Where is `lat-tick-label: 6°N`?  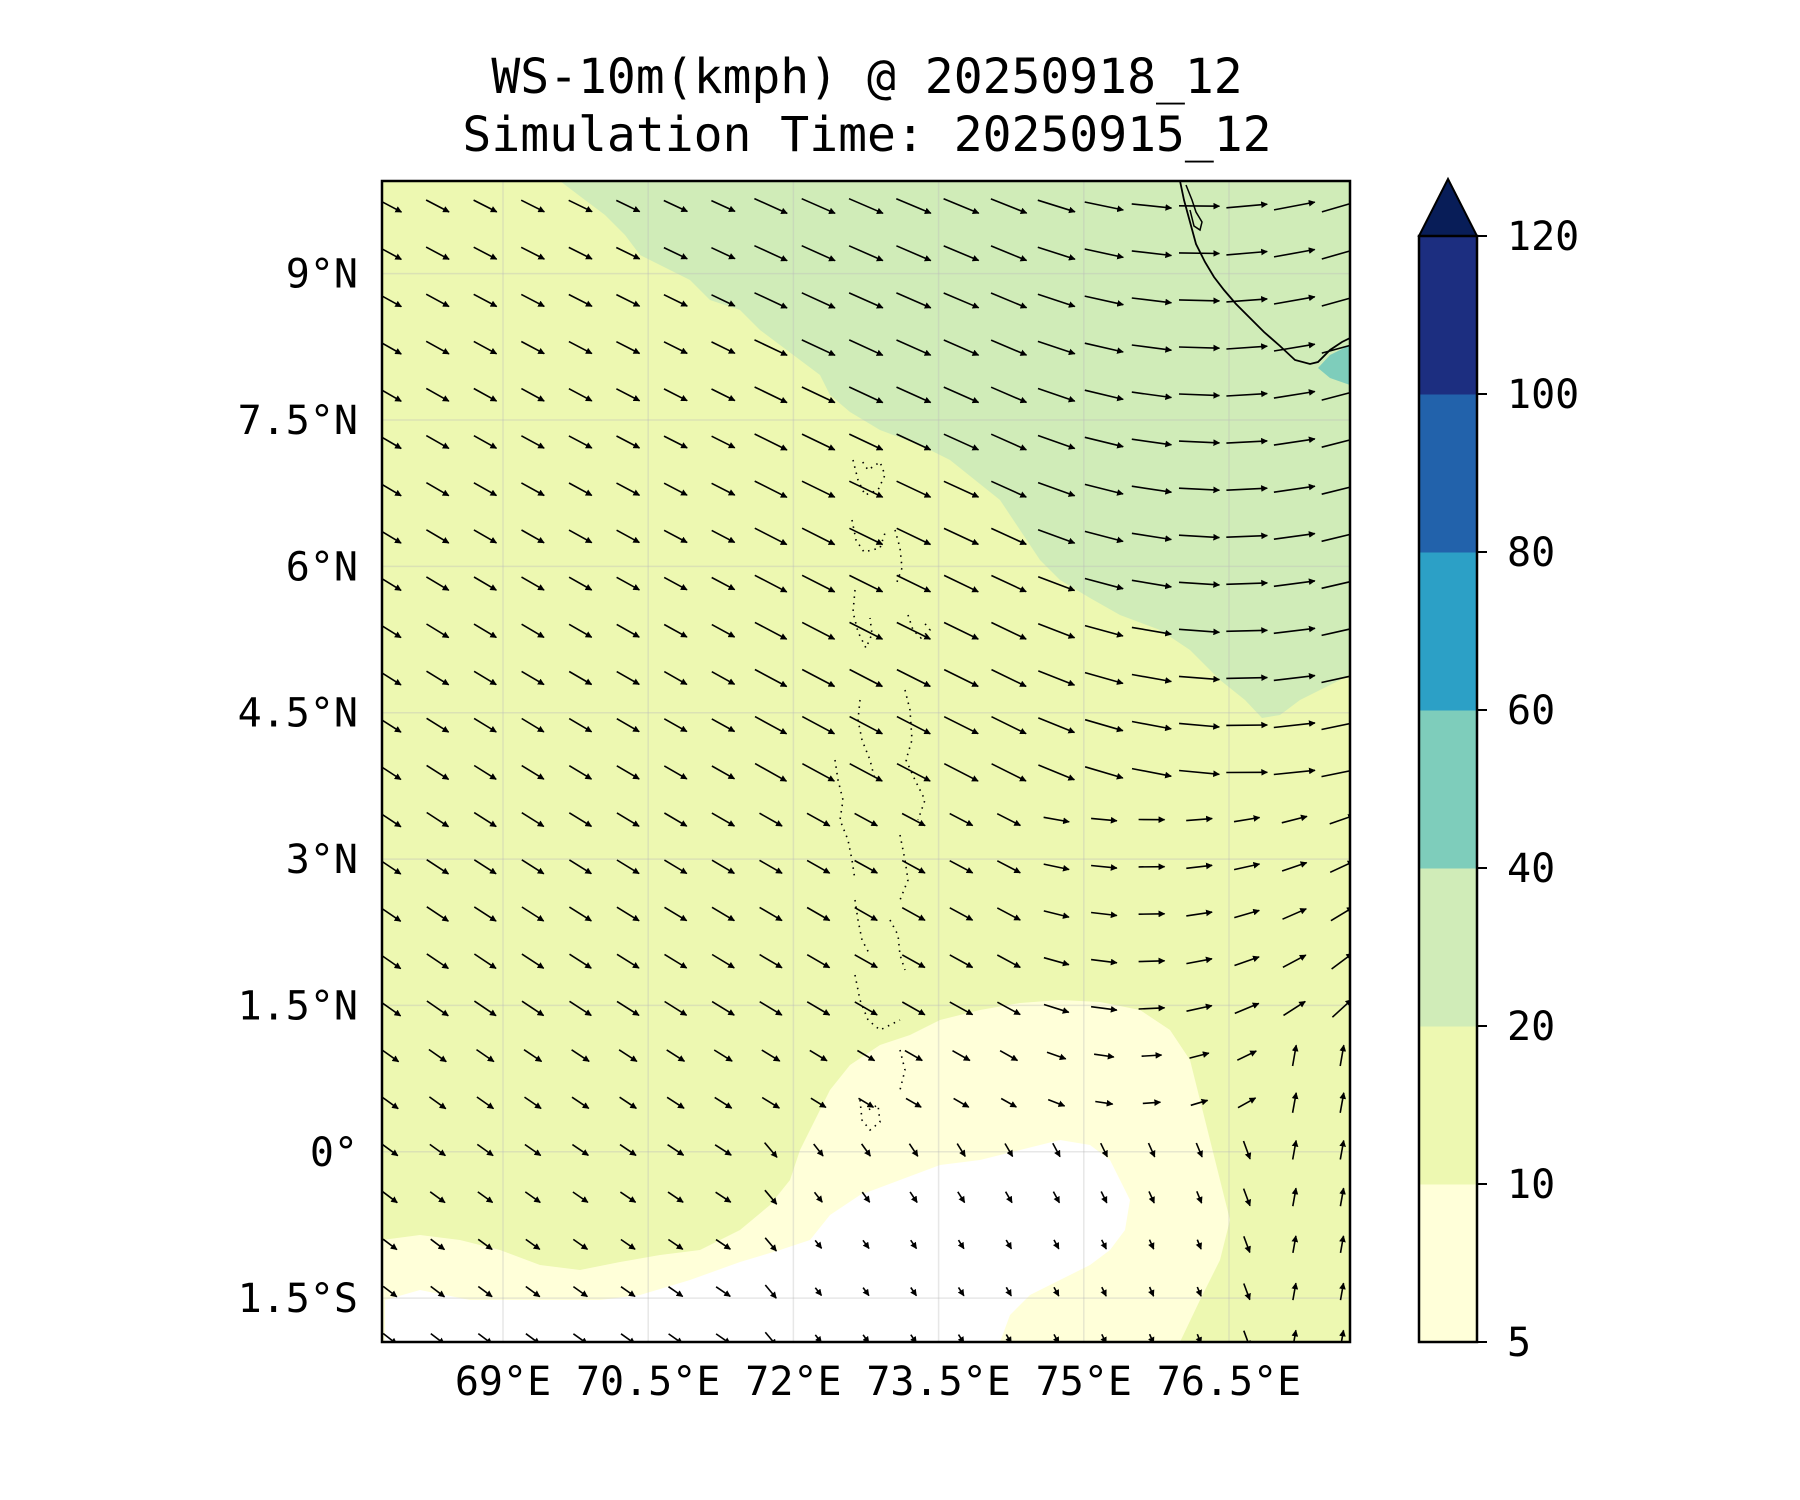 lat-tick-label: 6°N is located at coordinates (322, 567).